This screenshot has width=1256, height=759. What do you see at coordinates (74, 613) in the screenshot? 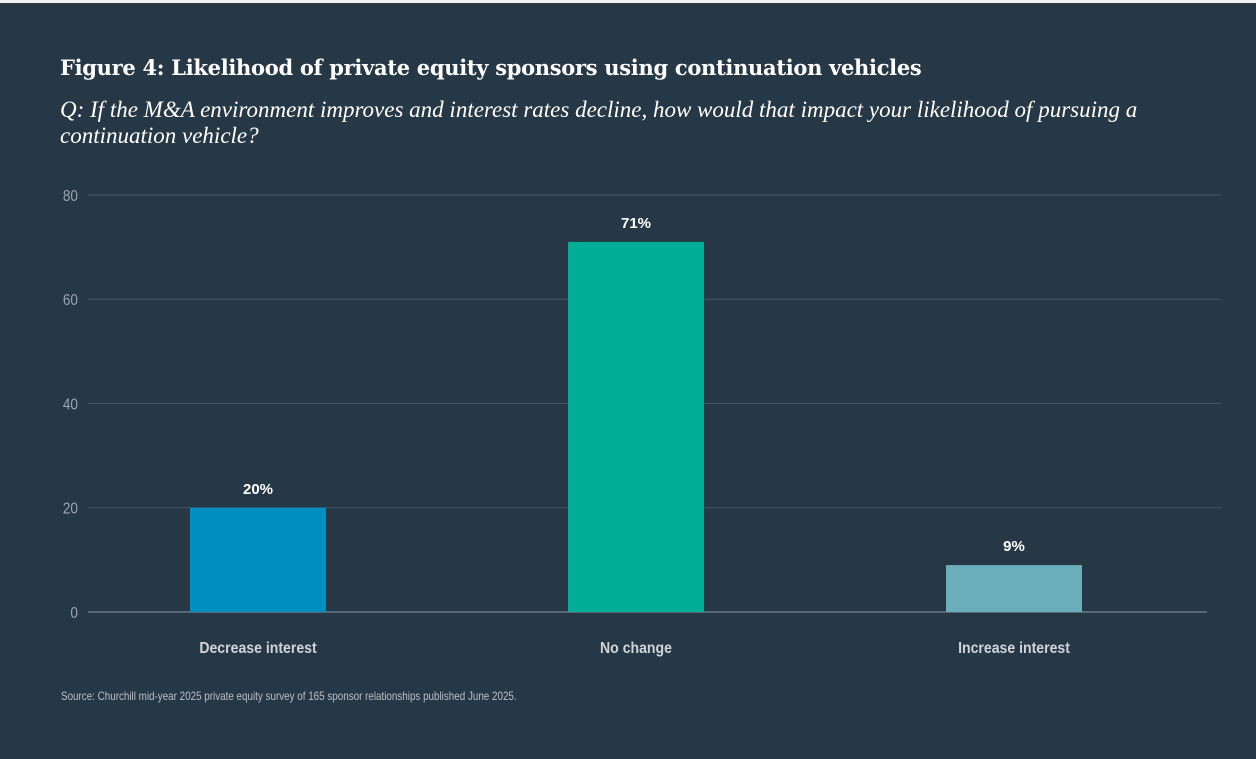
I see `y-tick-label: 0` at bounding box center [74, 613].